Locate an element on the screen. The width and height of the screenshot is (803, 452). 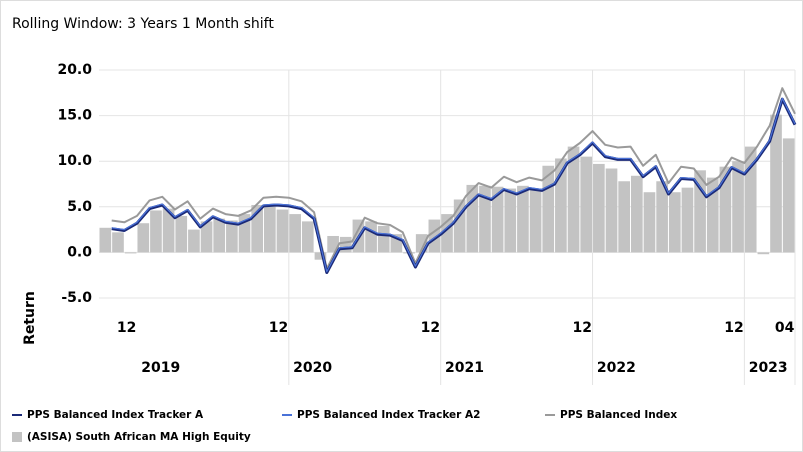
y-axis-label: Return is located at coordinates (30, 318).